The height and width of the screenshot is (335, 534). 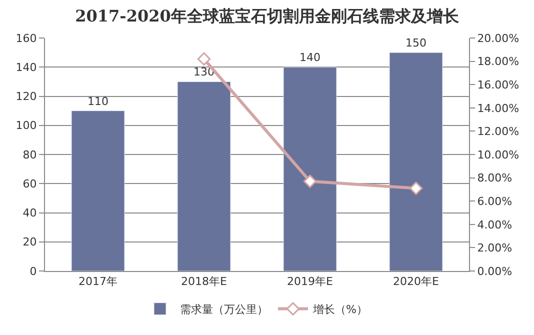 What do you see at coordinates (494, 201) in the screenshot?
I see `y2-tick-label: 6.00%` at bounding box center [494, 201].